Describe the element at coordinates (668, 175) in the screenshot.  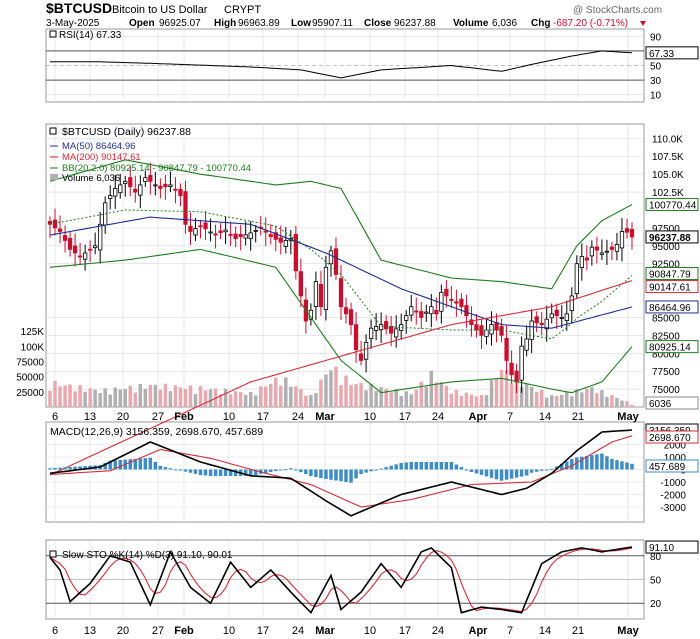
I see `price-tick-label: 105.0K` at that location.